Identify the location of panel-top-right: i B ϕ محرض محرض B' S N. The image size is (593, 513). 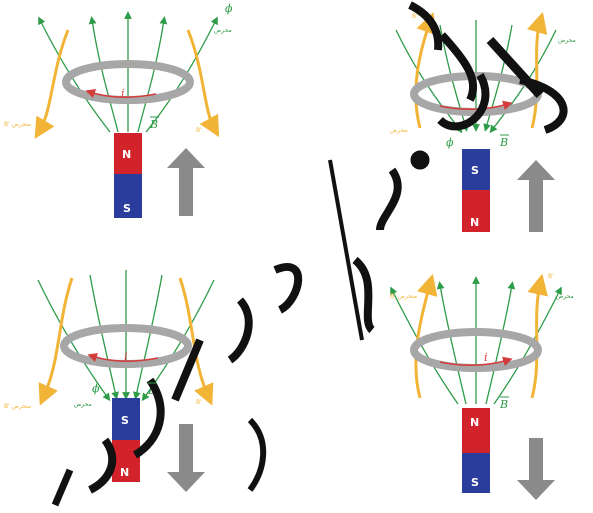
(483, 121).